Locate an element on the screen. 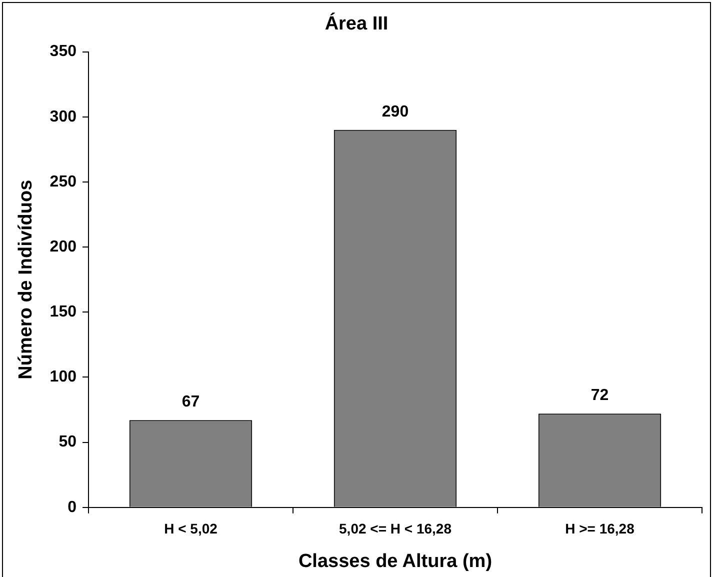 This screenshot has height=577, width=719. x-tick-label: H >= 16,28 is located at coordinates (600, 528).